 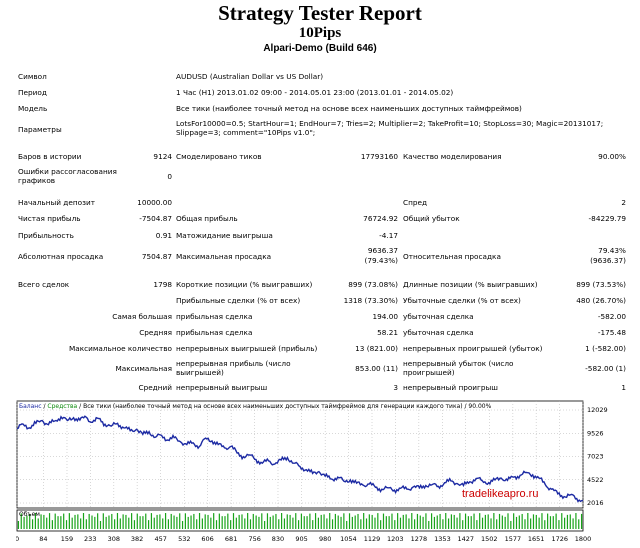 What do you see at coordinates (40, 129) in the screenshot?
I see `params-label: Параметры` at bounding box center [40, 129].